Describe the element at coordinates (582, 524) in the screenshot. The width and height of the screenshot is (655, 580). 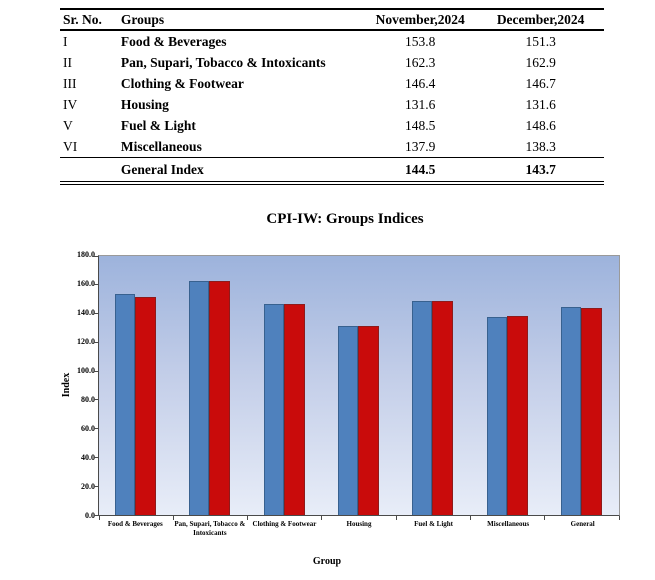
I see `category-label: General` at that location.